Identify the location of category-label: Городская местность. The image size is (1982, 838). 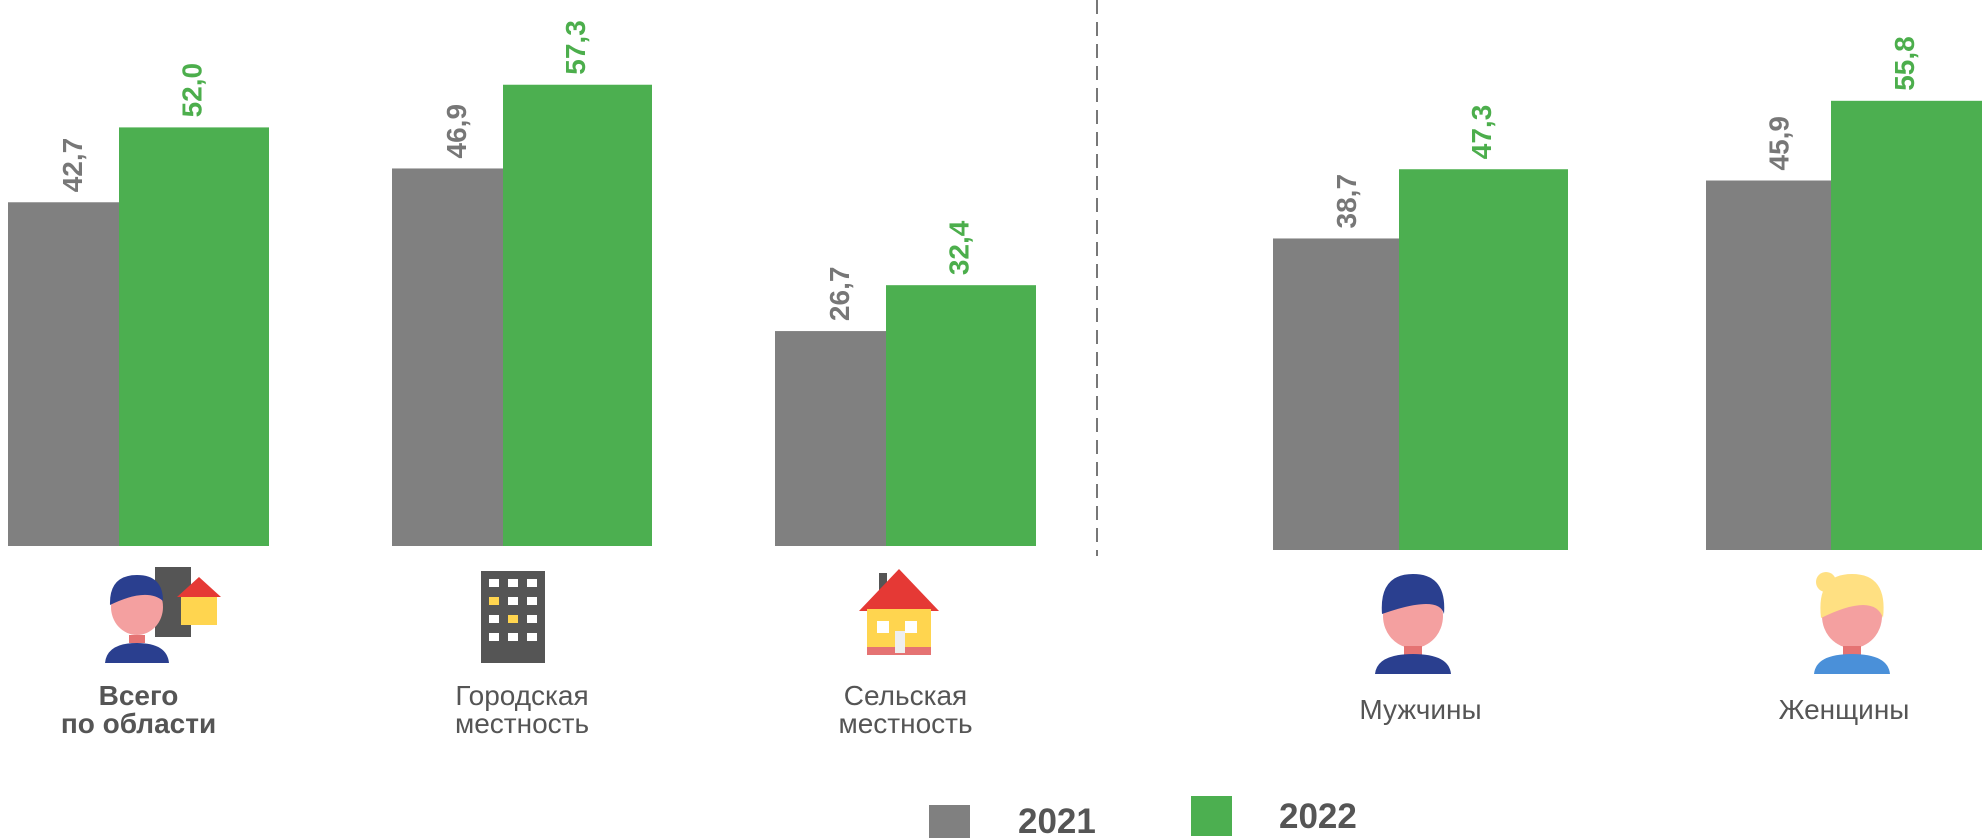
(522, 709).